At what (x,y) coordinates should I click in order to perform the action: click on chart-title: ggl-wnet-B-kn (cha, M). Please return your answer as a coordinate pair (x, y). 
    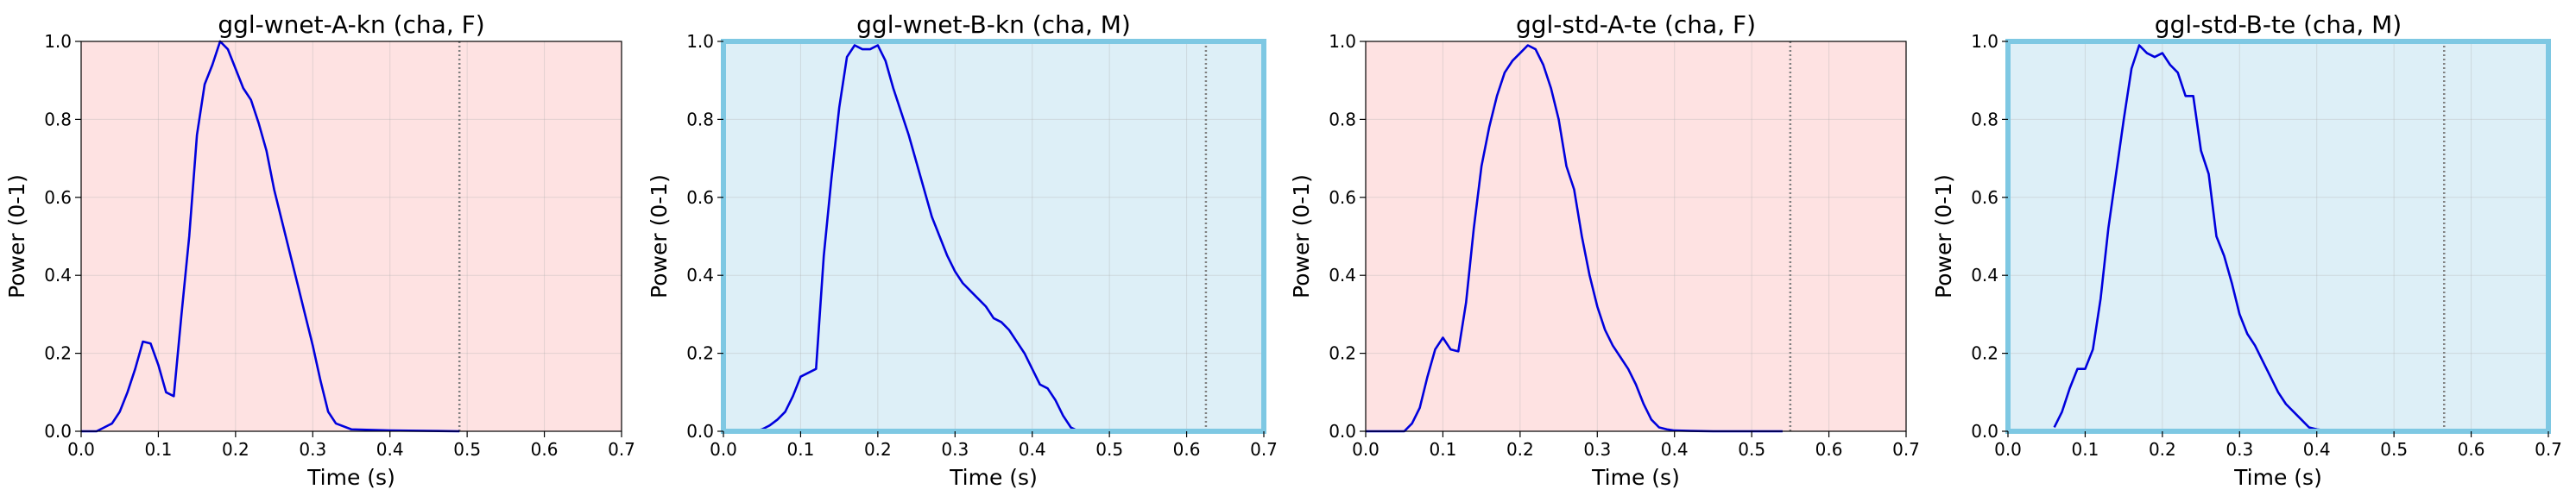
    Looking at the image, I should click on (993, 25).